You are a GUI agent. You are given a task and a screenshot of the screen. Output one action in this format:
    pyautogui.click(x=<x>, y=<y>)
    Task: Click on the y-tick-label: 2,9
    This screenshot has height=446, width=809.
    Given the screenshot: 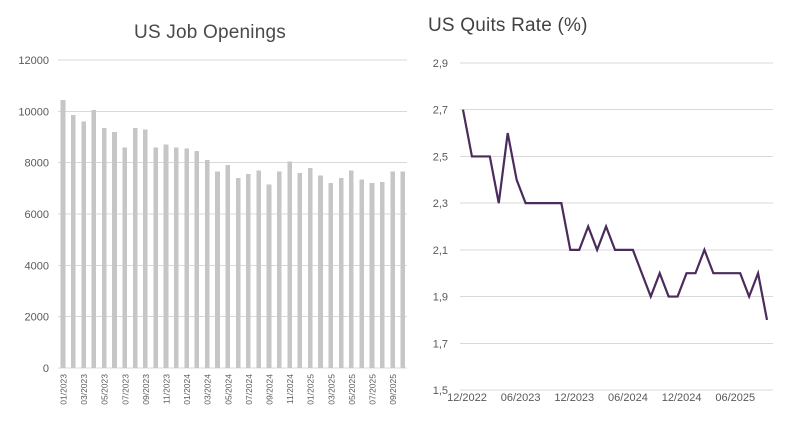 What is the action you would take?
    pyautogui.click(x=440, y=64)
    